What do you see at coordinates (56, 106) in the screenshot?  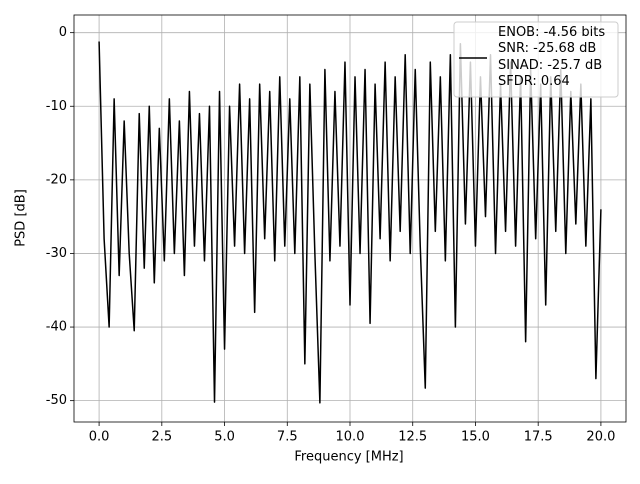 I see `y-tick-label: -10` at bounding box center [56, 106].